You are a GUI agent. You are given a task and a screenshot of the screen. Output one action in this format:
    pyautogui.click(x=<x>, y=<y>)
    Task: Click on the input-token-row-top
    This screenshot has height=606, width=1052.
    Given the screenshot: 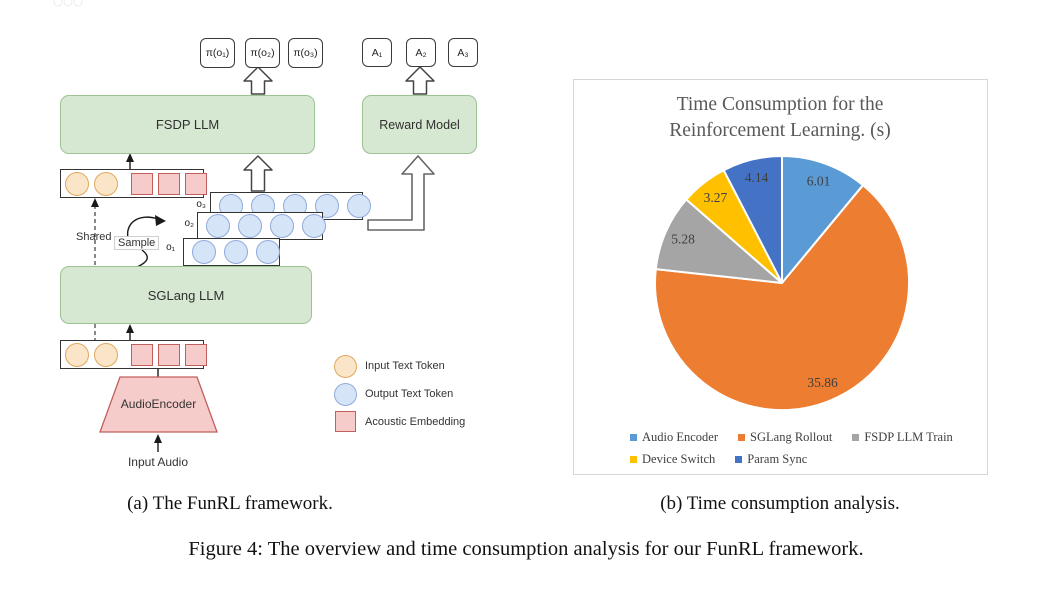 What is the action you would take?
    pyautogui.click(x=133, y=183)
    